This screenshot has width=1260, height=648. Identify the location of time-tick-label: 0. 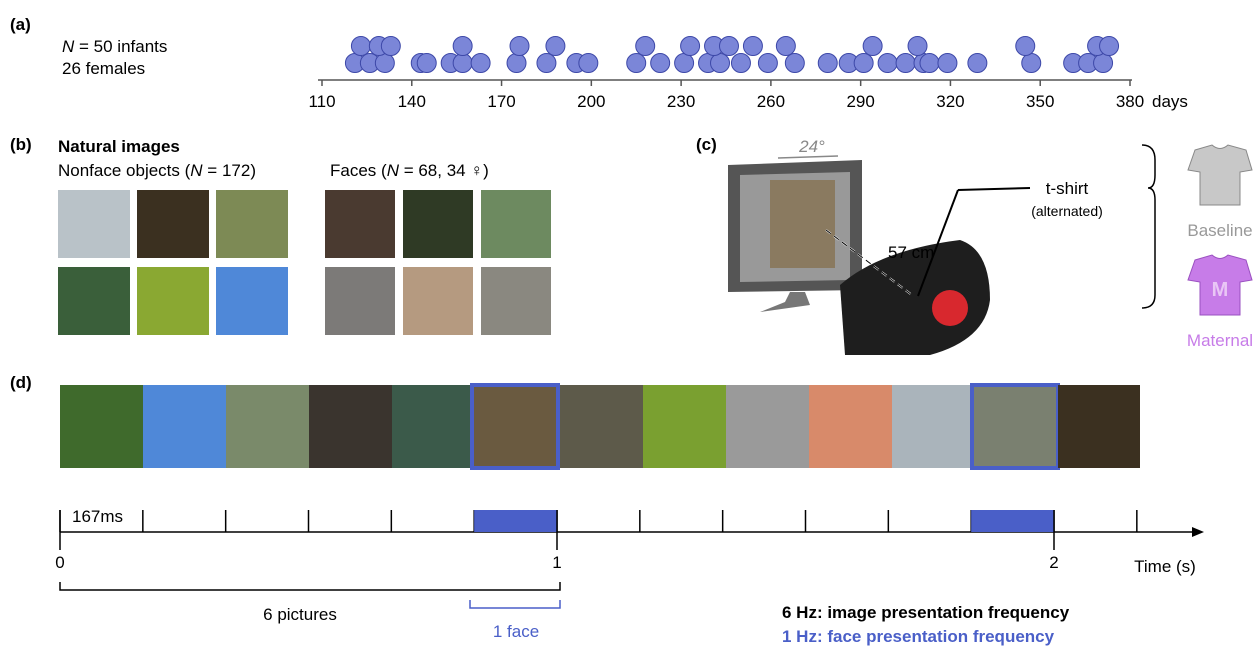
(59, 562).